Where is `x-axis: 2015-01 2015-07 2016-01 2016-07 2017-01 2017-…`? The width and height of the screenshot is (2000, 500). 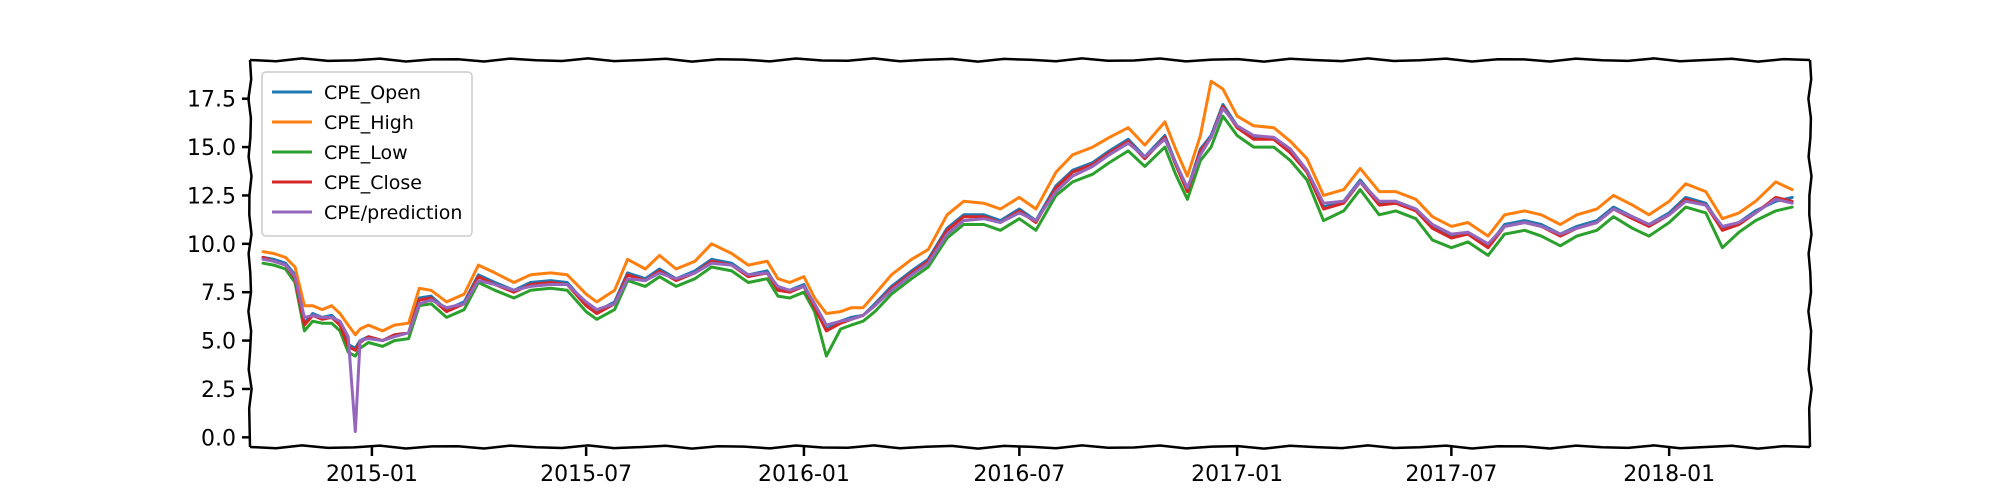
x-axis: 2015-01 2015-07 2016-01 2016-07 2017-01 2017-… is located at coordinates (1020, 467).